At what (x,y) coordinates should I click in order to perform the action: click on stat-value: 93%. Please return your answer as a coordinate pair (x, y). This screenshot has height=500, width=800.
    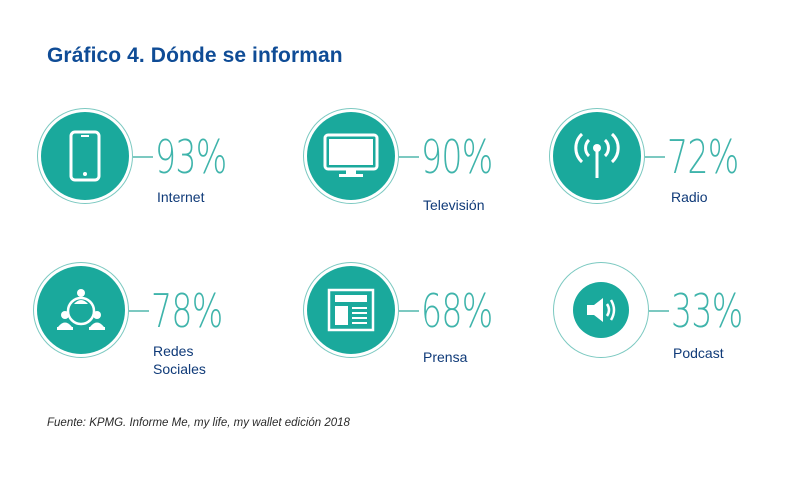
    Looking at the image, I should click on (191, 157).